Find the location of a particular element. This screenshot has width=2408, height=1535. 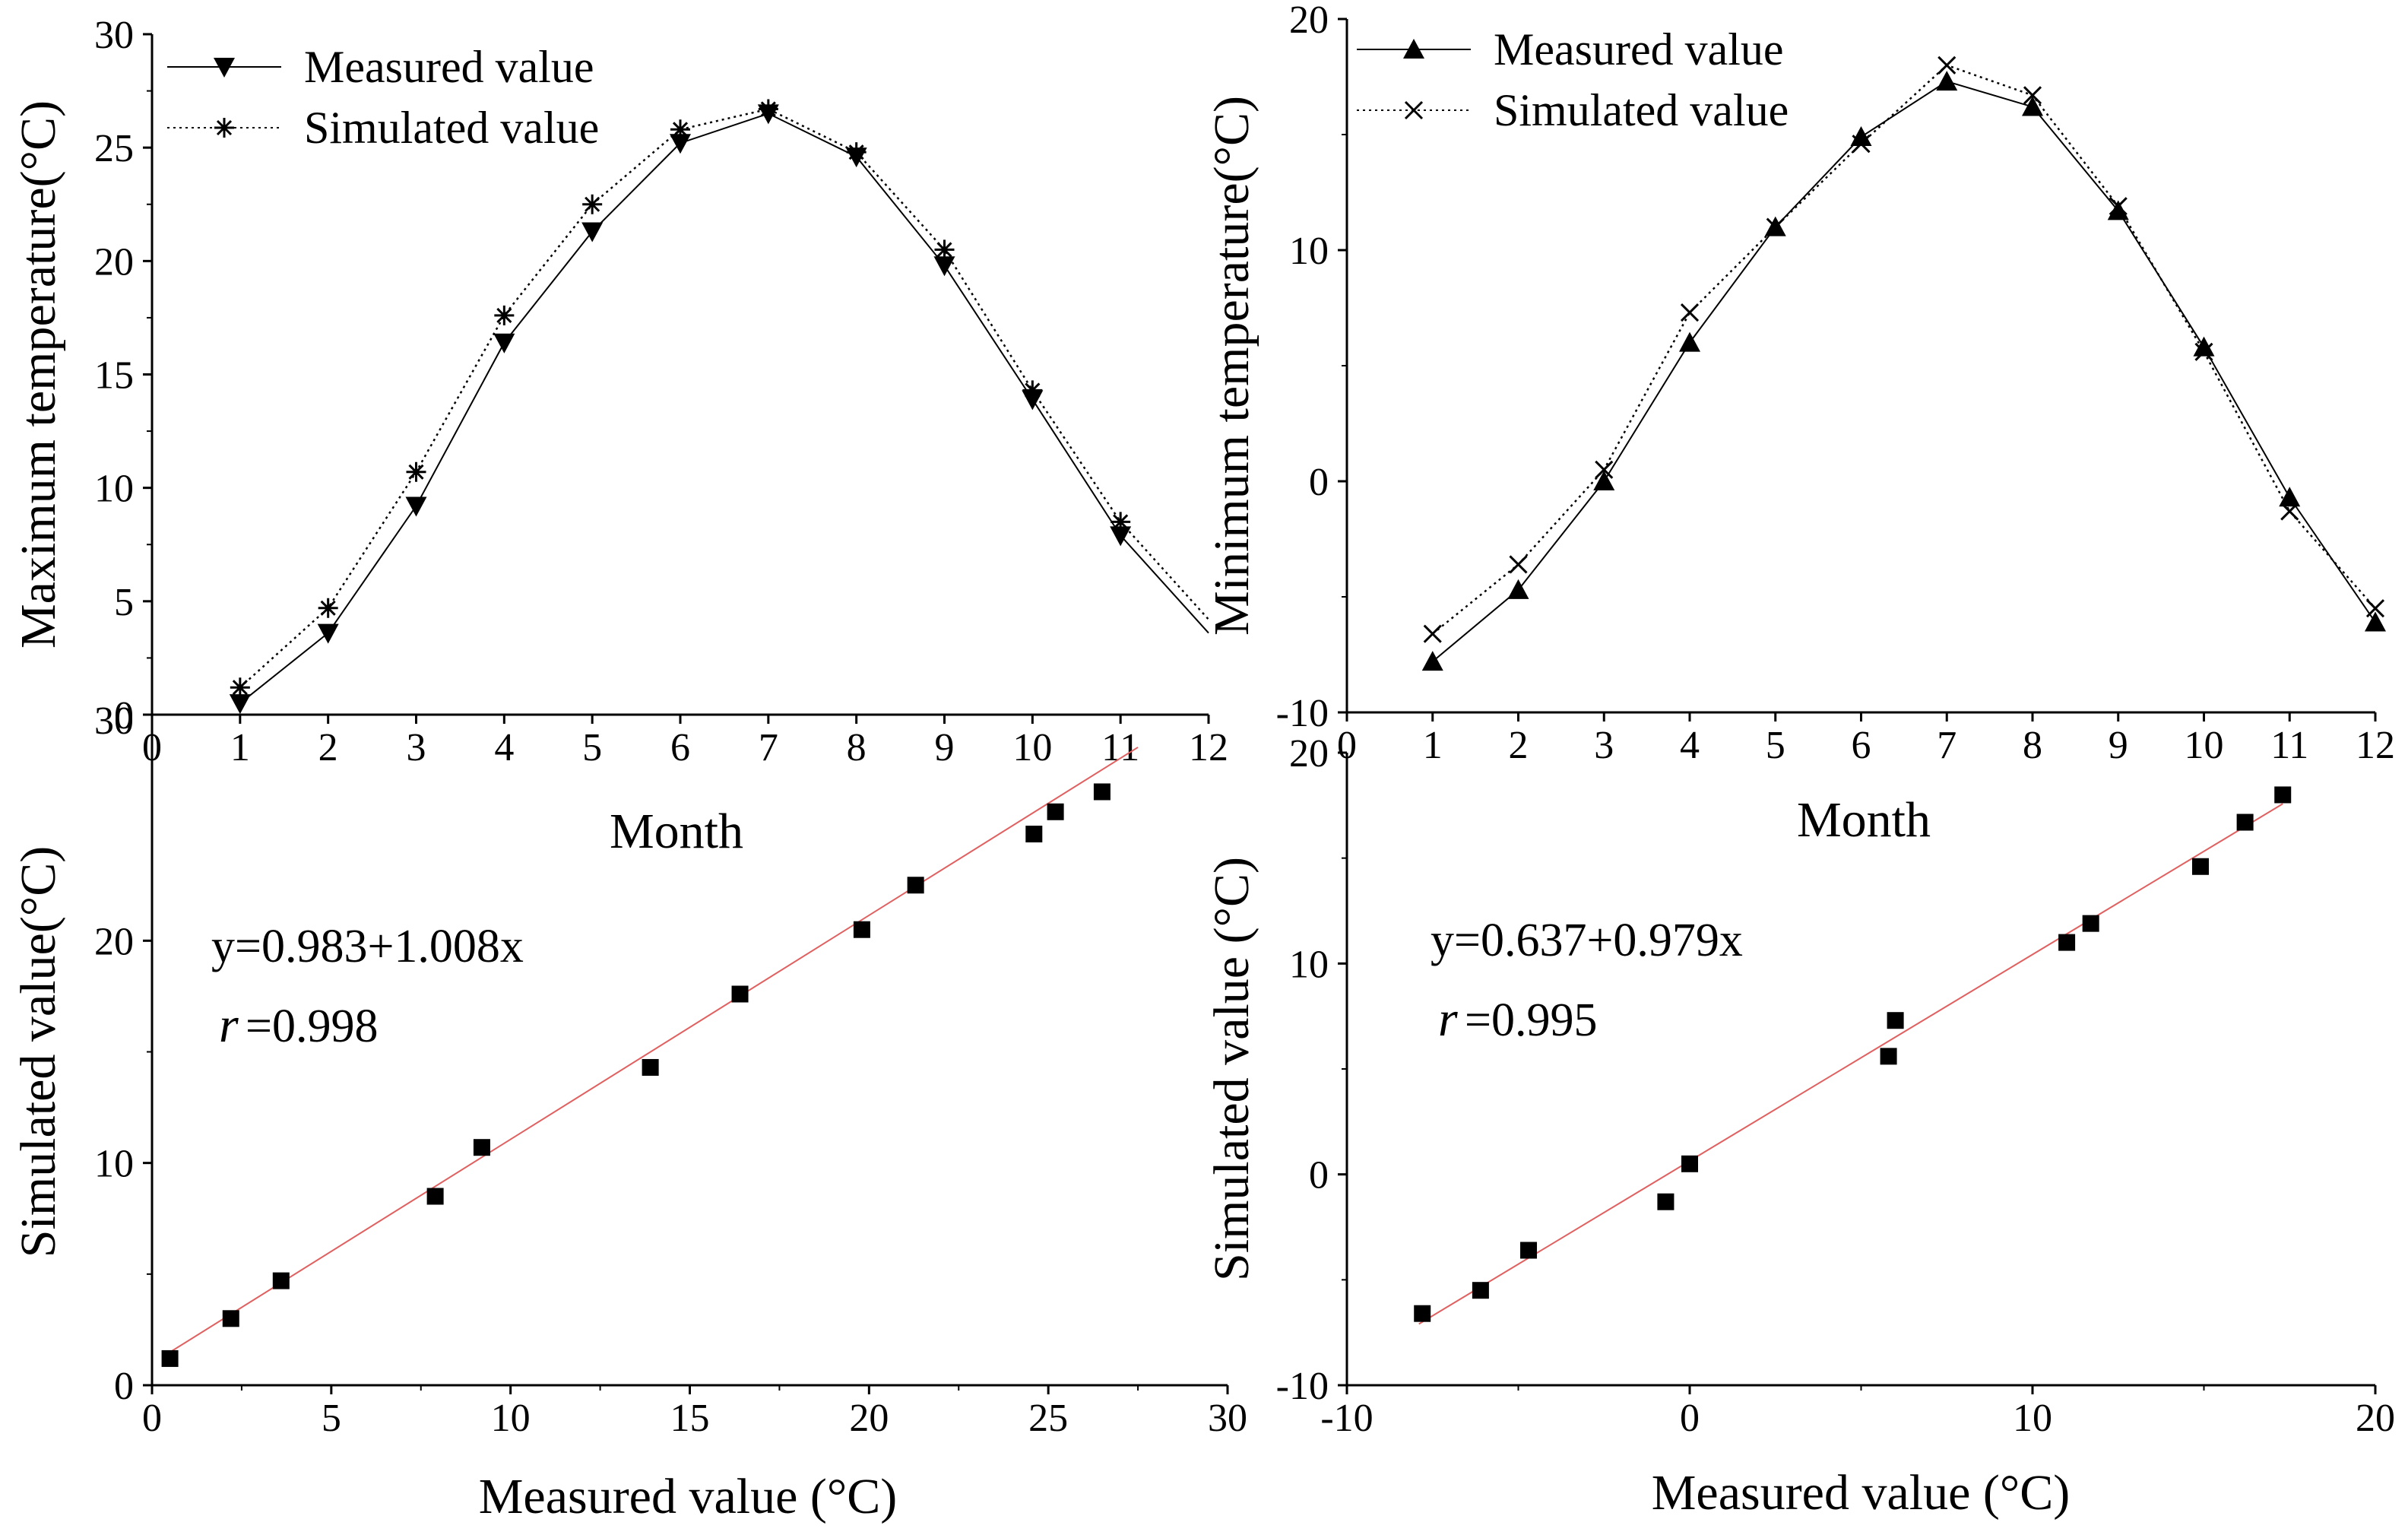

x-tick-label: 3 is located at coordinates (1604, 745).